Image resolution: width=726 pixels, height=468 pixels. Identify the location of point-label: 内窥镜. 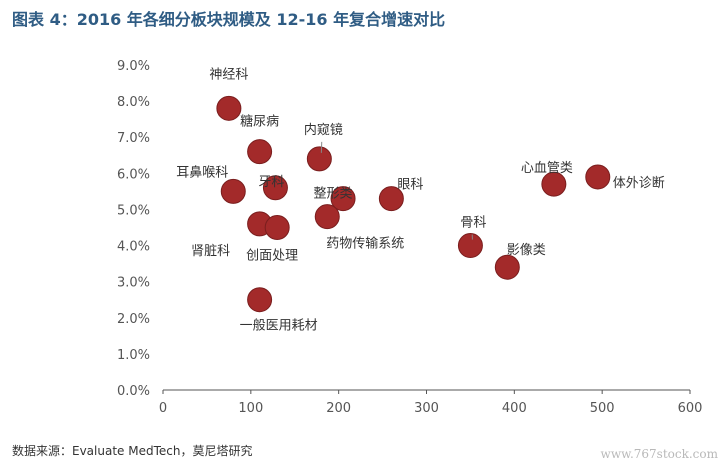
(323, 130).